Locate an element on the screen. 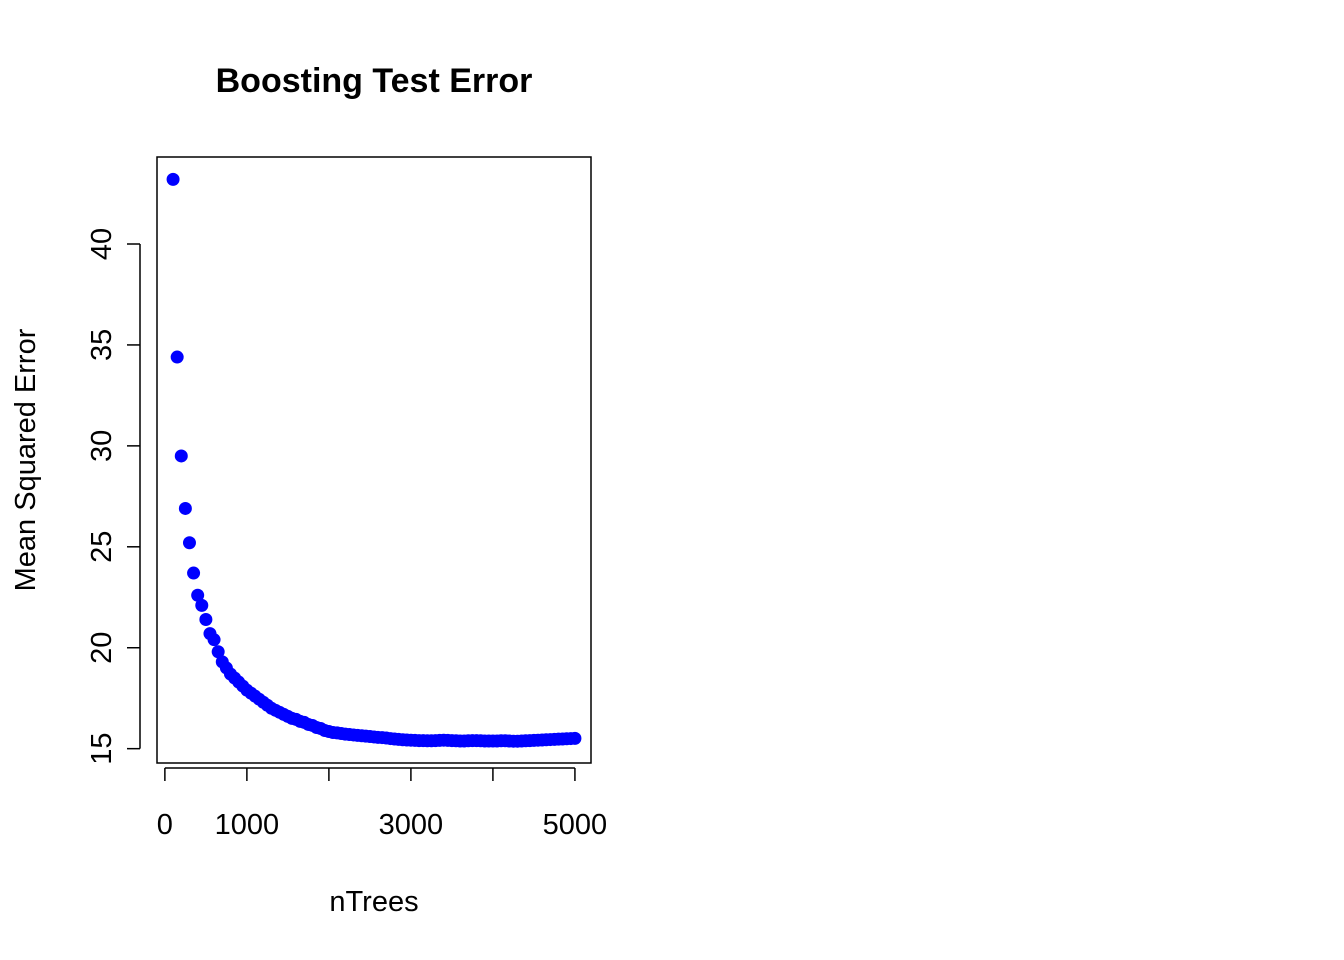 This screenshot has width=1344, height=960. y-axis-title: Mean Squared Error is located at coordinates (26, 459).